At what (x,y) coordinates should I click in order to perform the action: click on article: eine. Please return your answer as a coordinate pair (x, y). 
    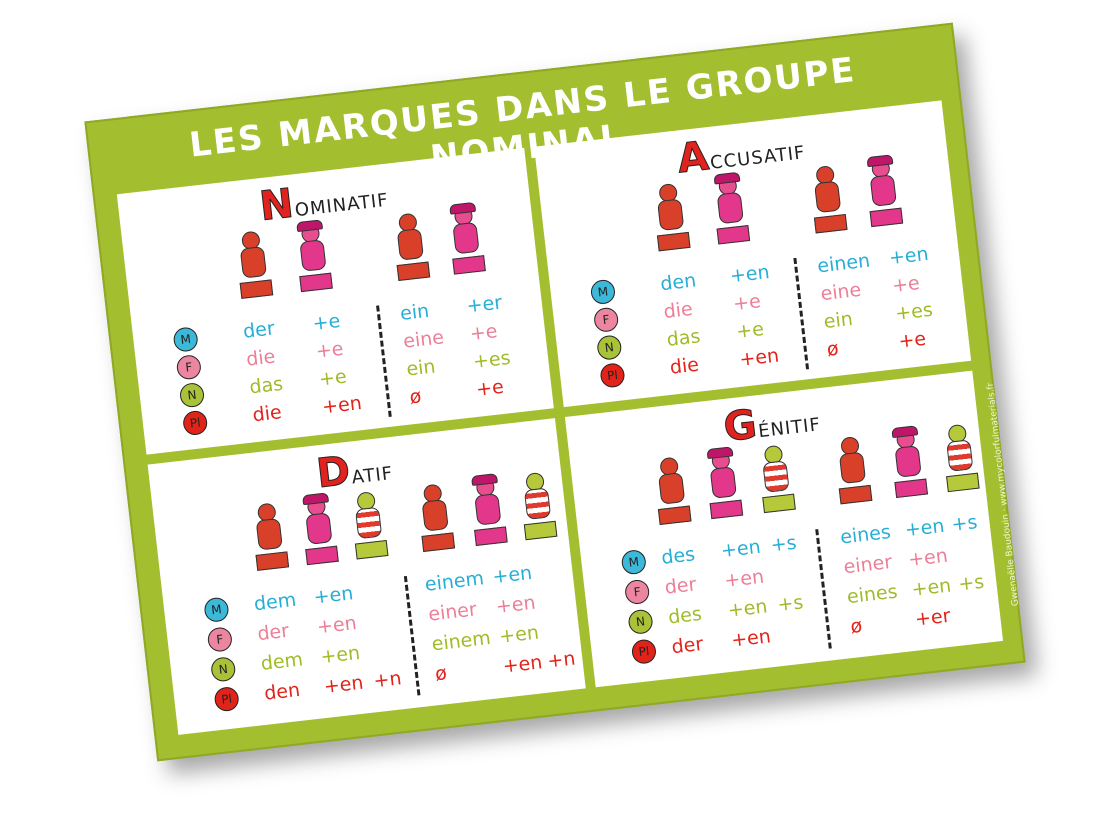
    Looking at the image, I should click on (424, 339).